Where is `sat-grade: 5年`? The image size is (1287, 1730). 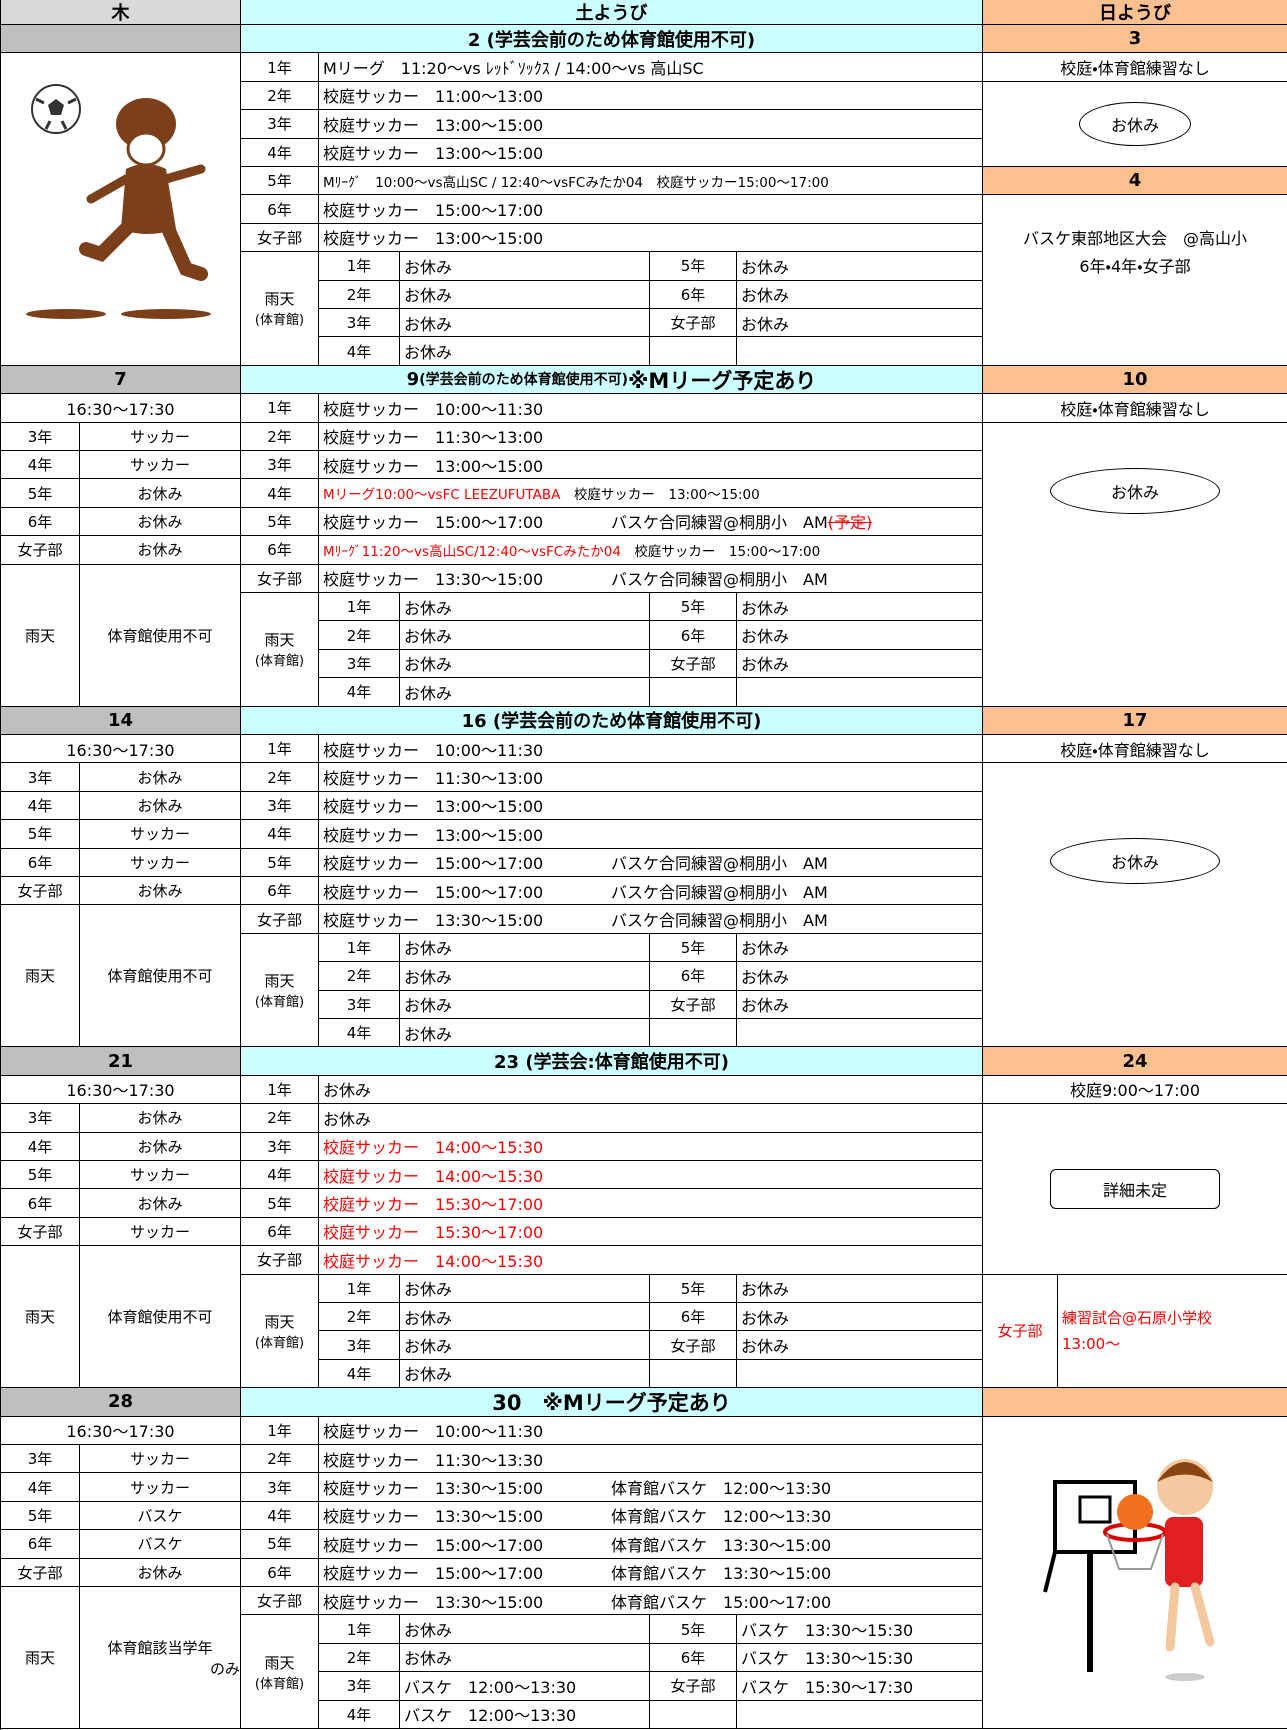 sat-grade: 5年 is located at coordinates (280, 1544).